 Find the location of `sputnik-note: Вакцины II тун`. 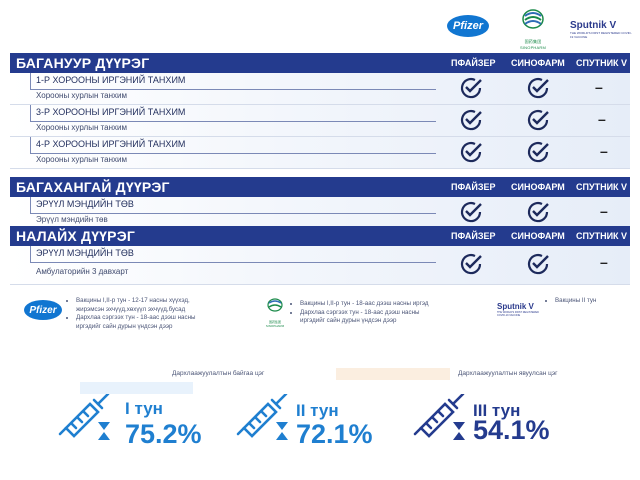

sputnik-note: Вакцины II тун is located at coordinates (587, 301).